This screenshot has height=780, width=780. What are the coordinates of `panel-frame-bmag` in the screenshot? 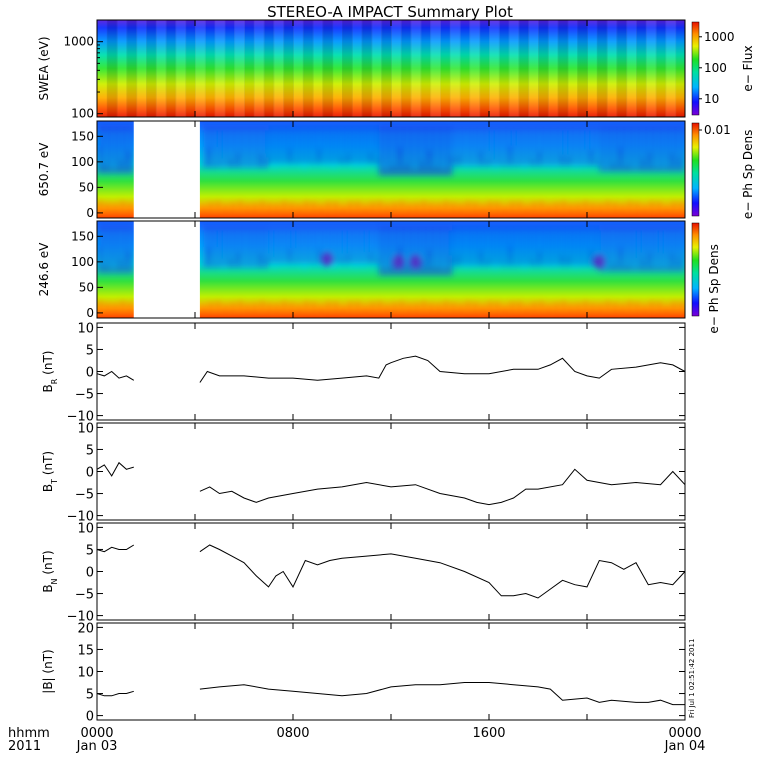 It's located at (391, 671).